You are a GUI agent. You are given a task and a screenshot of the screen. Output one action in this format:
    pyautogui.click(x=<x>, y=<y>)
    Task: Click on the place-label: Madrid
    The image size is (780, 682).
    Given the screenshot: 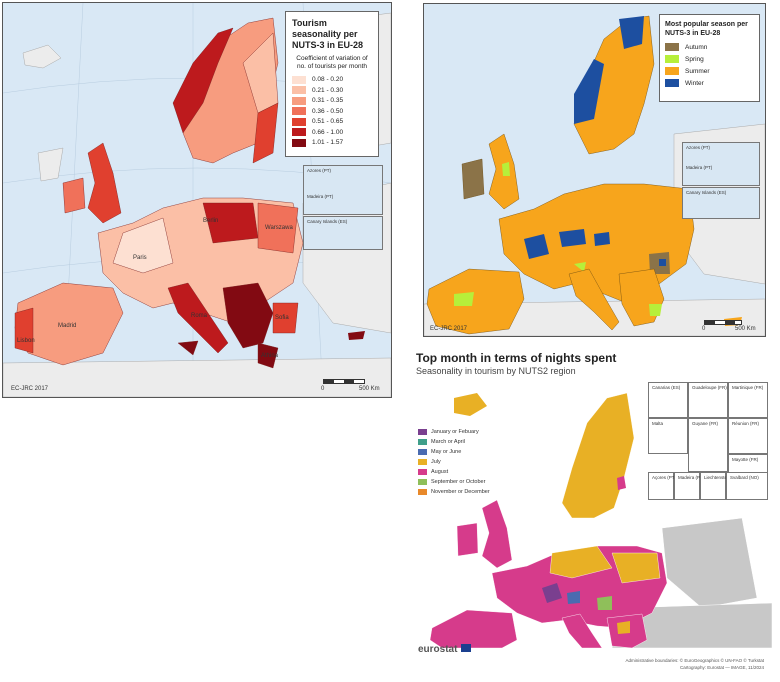 What is the action you would take?
    pyautogui.click(x=67, y=326)
    